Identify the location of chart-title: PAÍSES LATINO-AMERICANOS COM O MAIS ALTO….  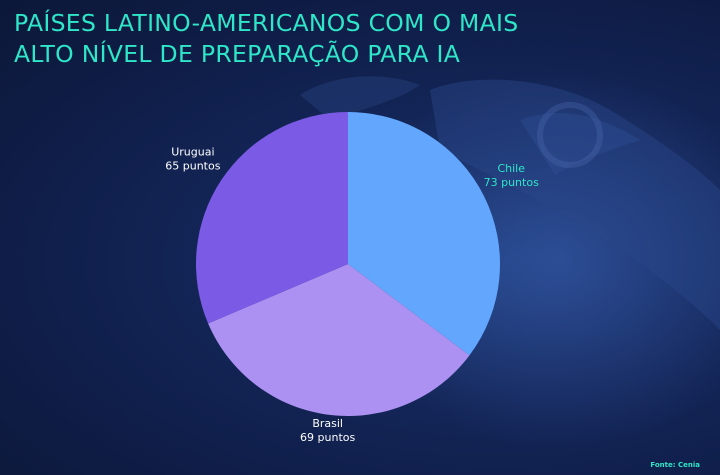
(314, 39).